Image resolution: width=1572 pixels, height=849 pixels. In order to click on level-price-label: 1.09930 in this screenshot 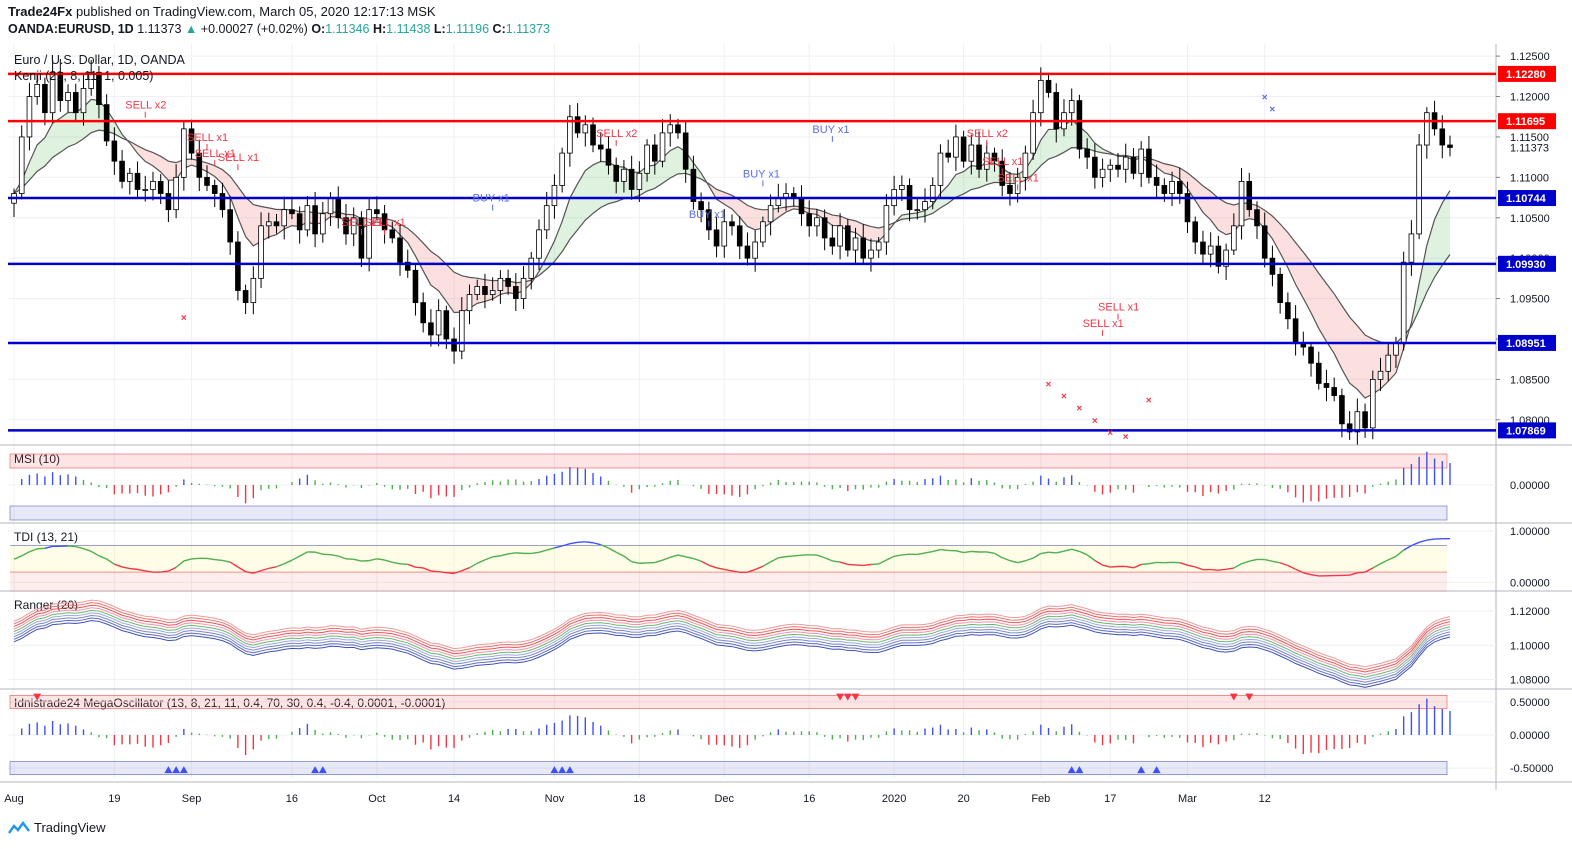, I will do `click(1526, 265)`.